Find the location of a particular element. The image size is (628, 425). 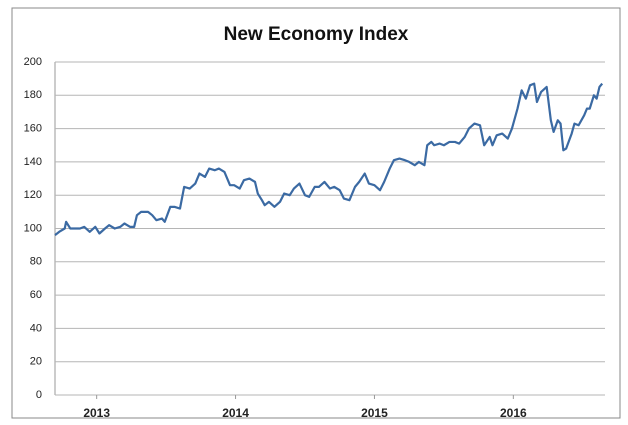

y-tick-label: 120 is located at coordinates (33, 195).